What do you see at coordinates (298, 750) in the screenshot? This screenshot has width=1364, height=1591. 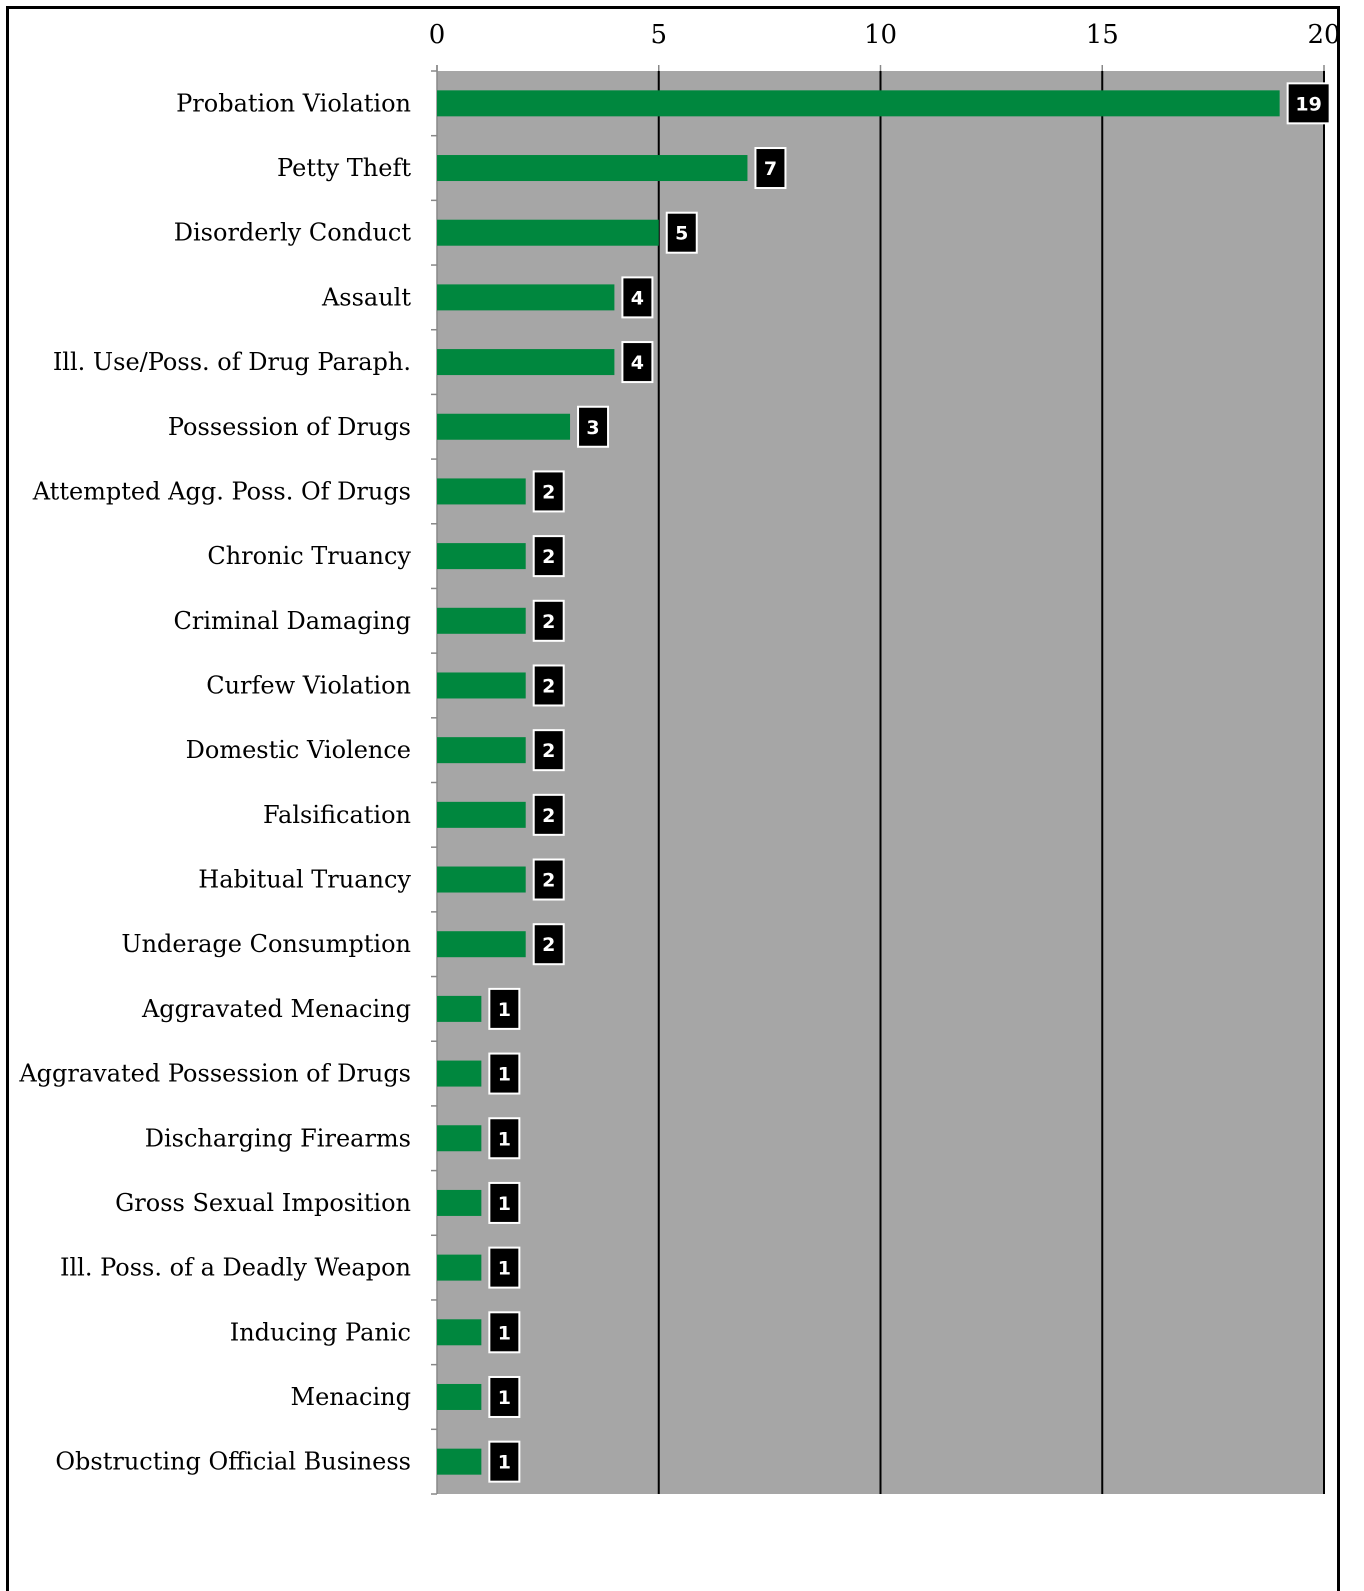 I see `category-label: Domestic Violence` at bounding box center [298, 750].